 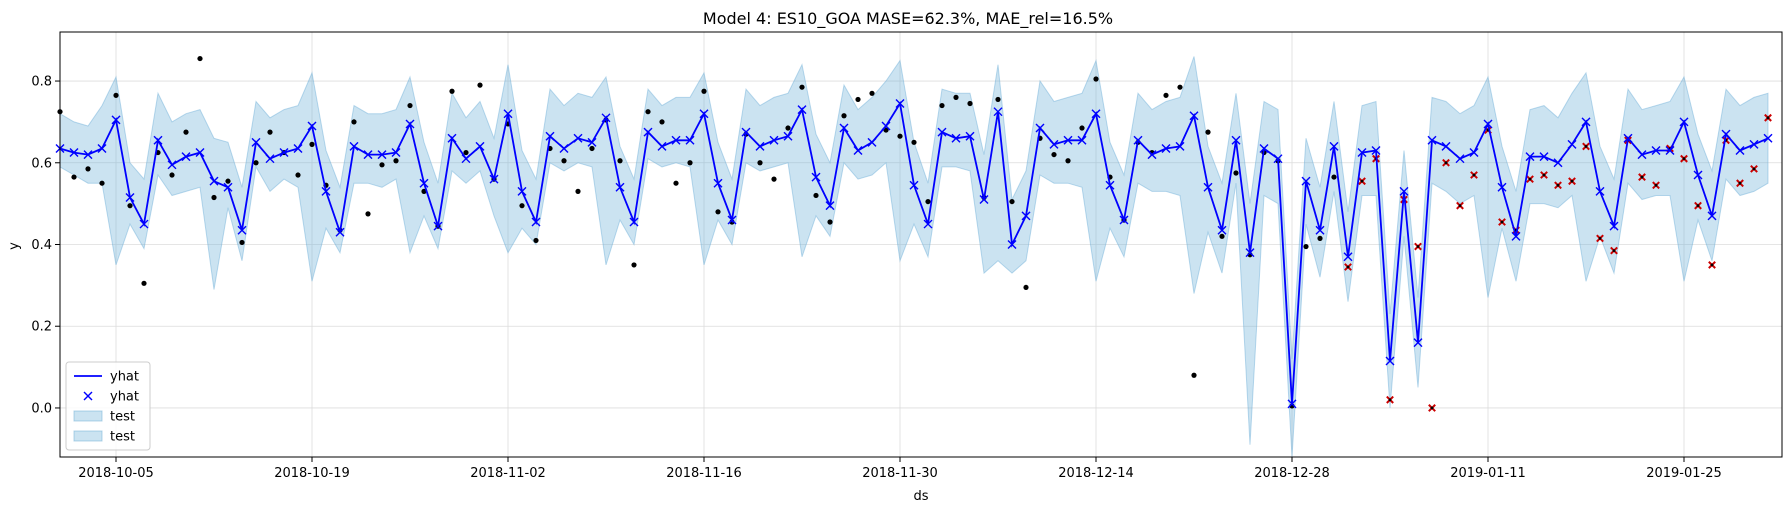 I want to click on x-tick-label: 2019-01-25, so click(x=1684, y=473).